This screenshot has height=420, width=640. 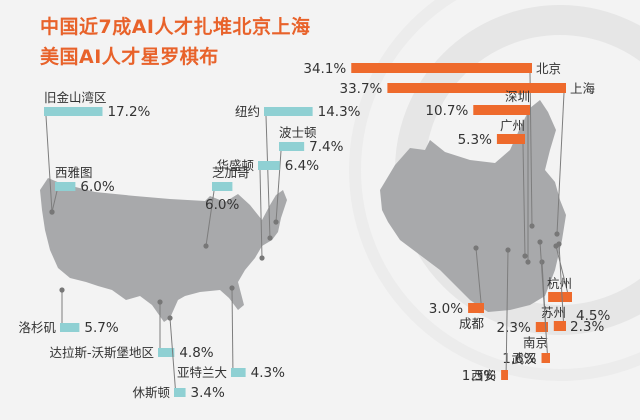 I want to click on us-value-label: 6.4%, so click(x=302, y=166).